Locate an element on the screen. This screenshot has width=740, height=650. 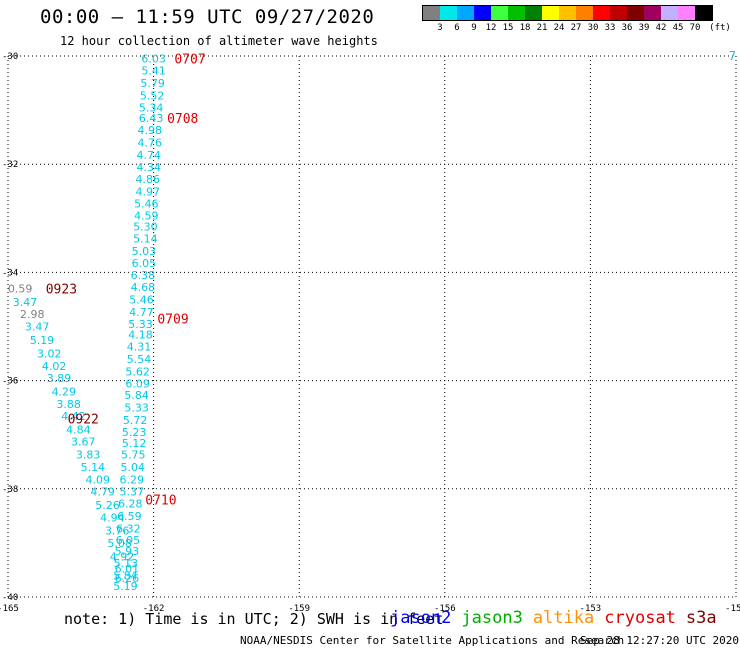
wave-height-label: 4.84 is located at coordinates (78, 429).